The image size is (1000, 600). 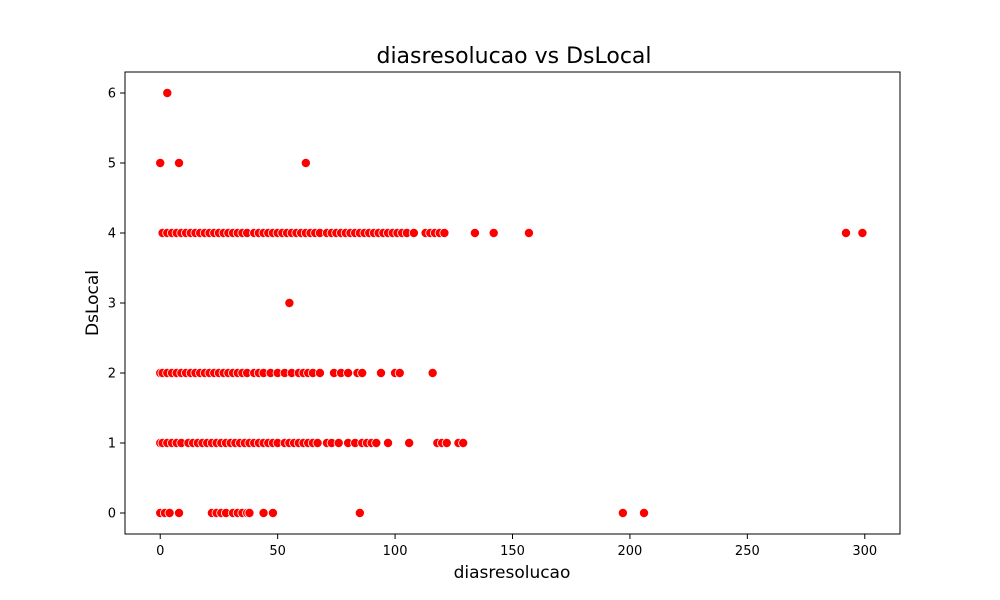 I want to click on x-tick-label: 100, so click(x=395, y=551).